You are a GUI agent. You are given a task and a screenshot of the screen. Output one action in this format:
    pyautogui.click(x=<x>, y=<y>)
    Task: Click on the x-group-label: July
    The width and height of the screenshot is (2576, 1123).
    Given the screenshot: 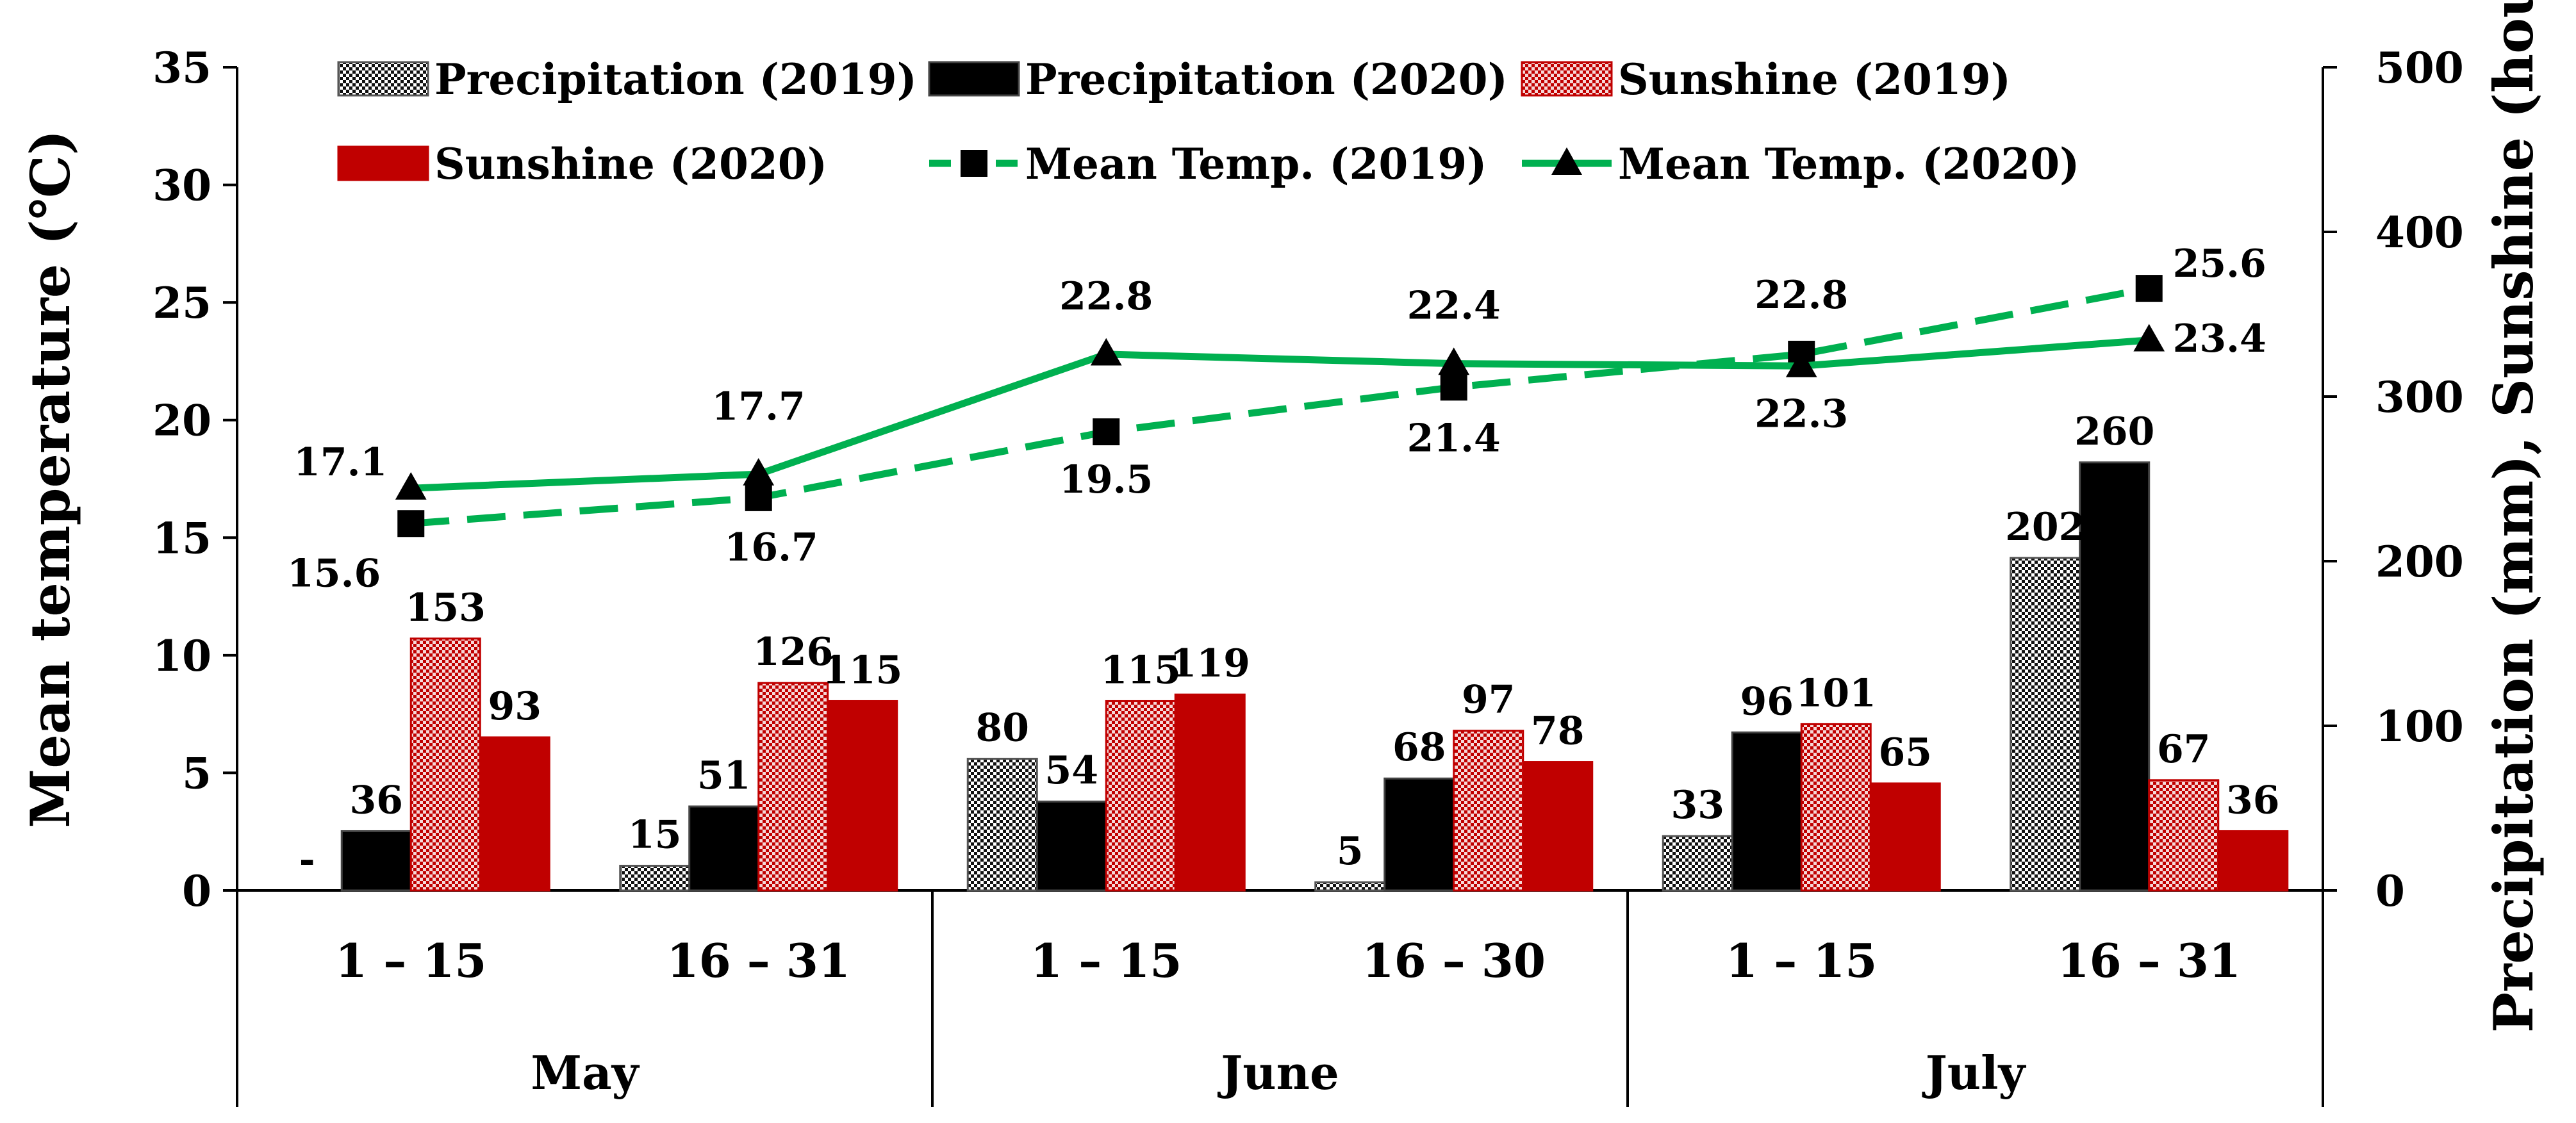 What is the action you would take?
    pyautogui.click(x=1974, y=1072)
    